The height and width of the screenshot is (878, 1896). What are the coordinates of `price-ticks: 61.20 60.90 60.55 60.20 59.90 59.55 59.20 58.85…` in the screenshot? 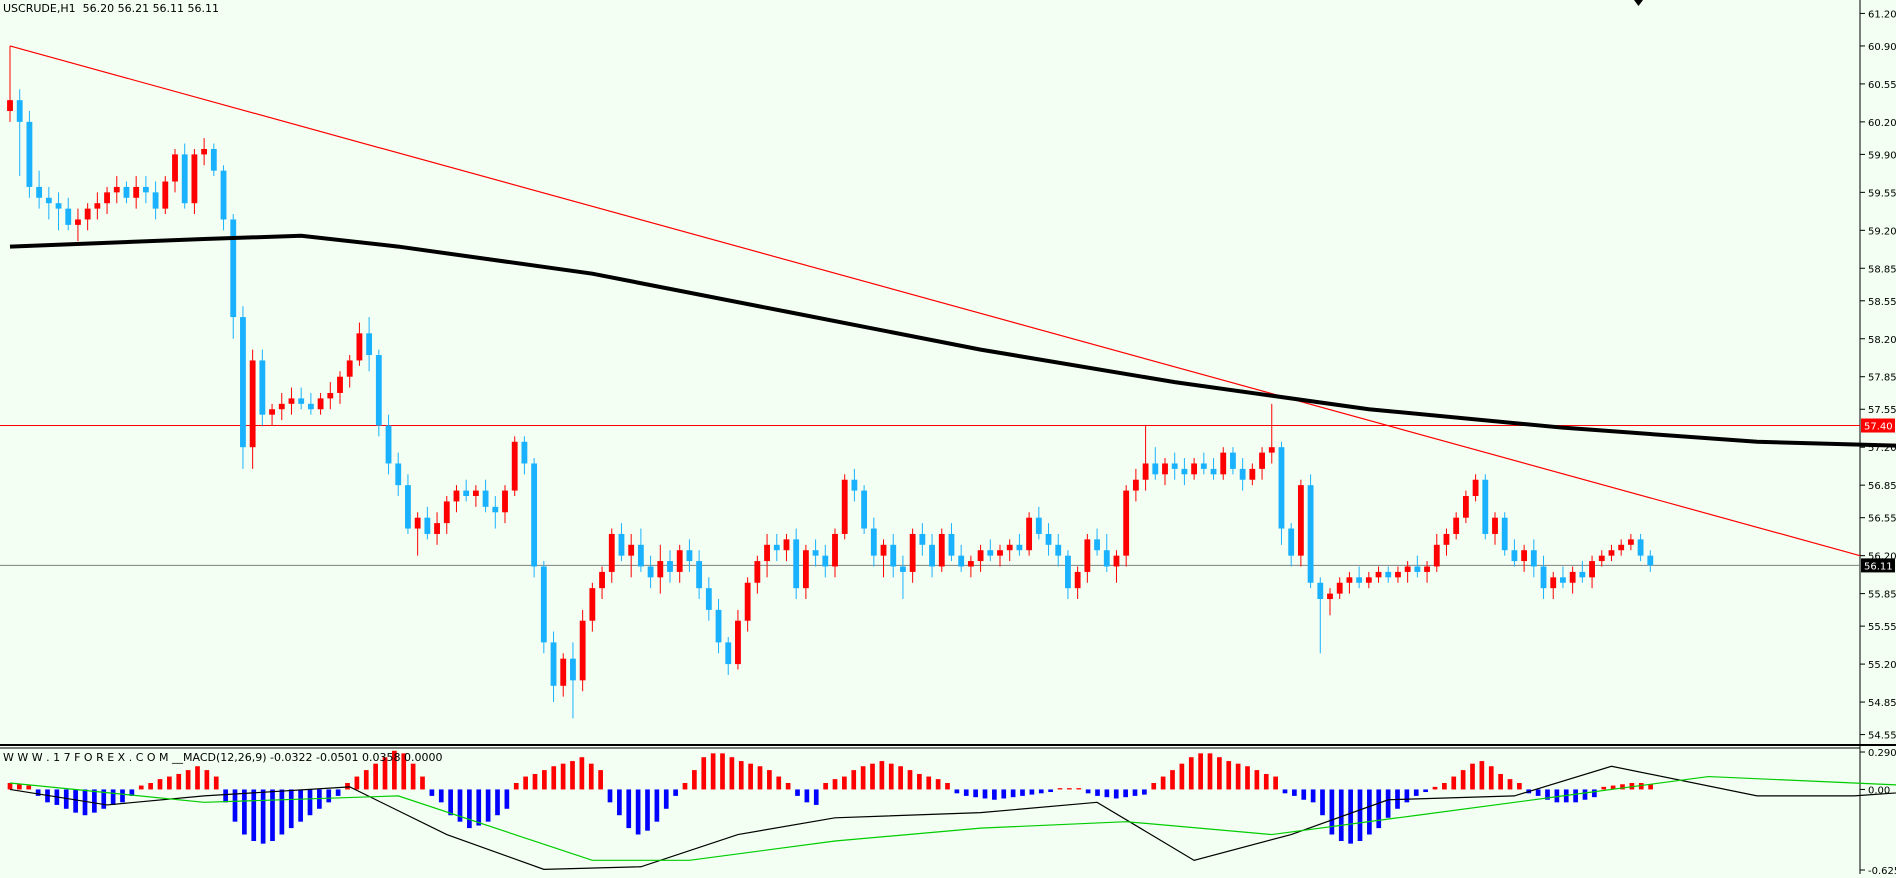 It's located at (1878, 375).